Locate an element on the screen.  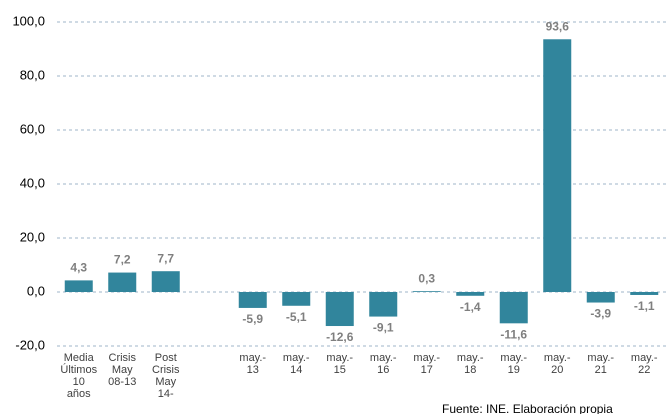
value-label: 4,3 is located at coordinates (78, 268).